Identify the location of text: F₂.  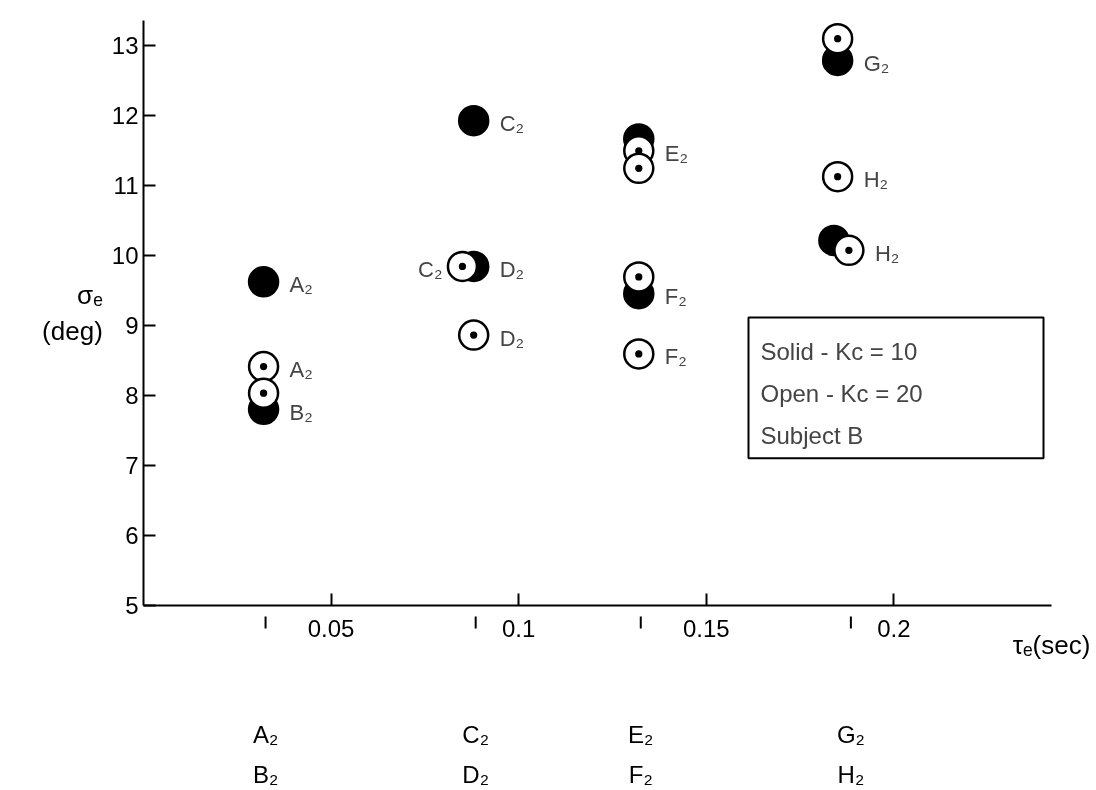
(640, 774).